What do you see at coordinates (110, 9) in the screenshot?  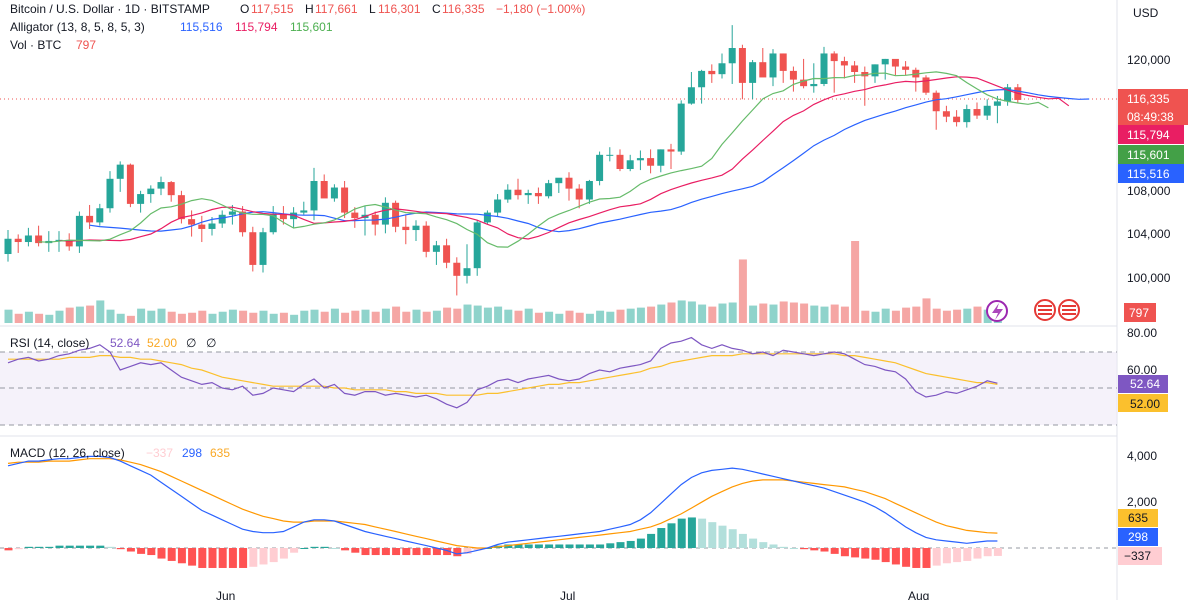 I see `symbol-title: Bitcoin / U.S. Dollar · 1D · BITSTAMP` at bounding box center [110, 9].